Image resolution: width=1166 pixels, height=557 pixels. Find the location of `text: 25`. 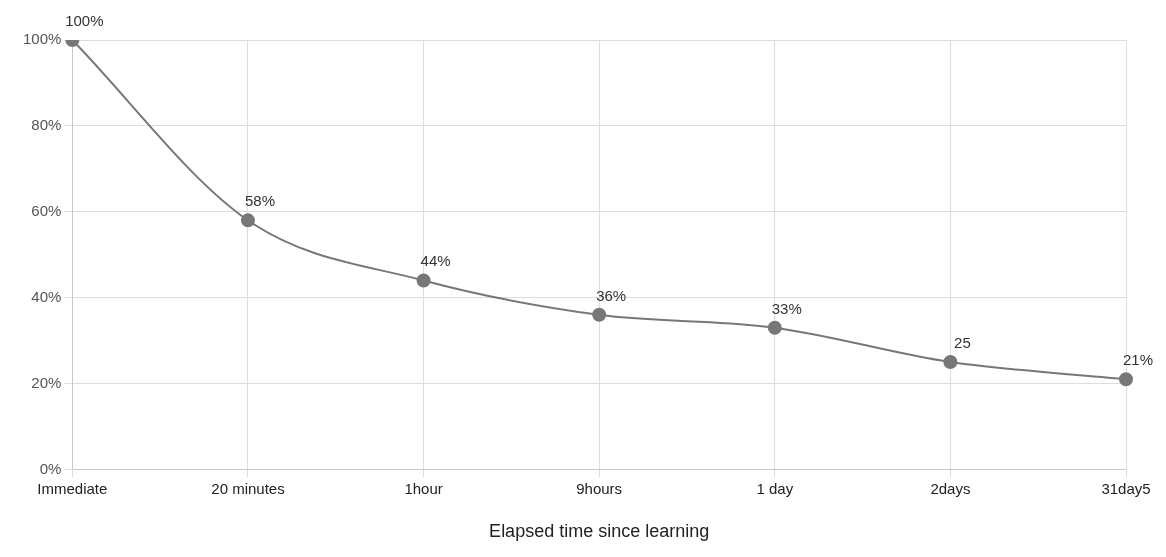

text: 25 is located at coordinates (962, 343).